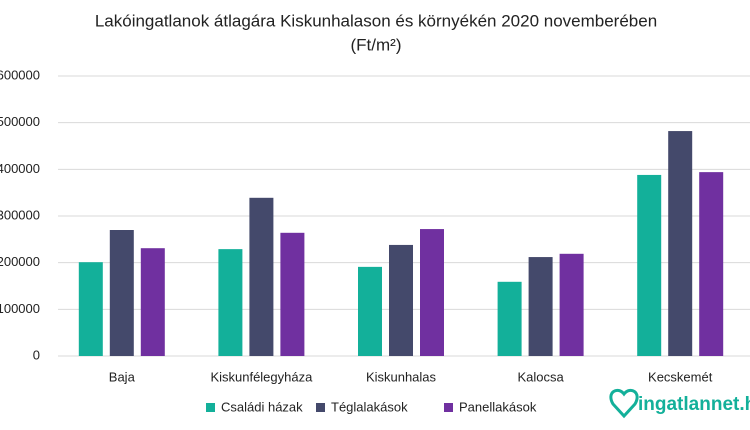 The image size is (750, 430). Describe the element at coordinates (20, 168) in the screenshot. I see `y-tick-label: 400000` at that location.